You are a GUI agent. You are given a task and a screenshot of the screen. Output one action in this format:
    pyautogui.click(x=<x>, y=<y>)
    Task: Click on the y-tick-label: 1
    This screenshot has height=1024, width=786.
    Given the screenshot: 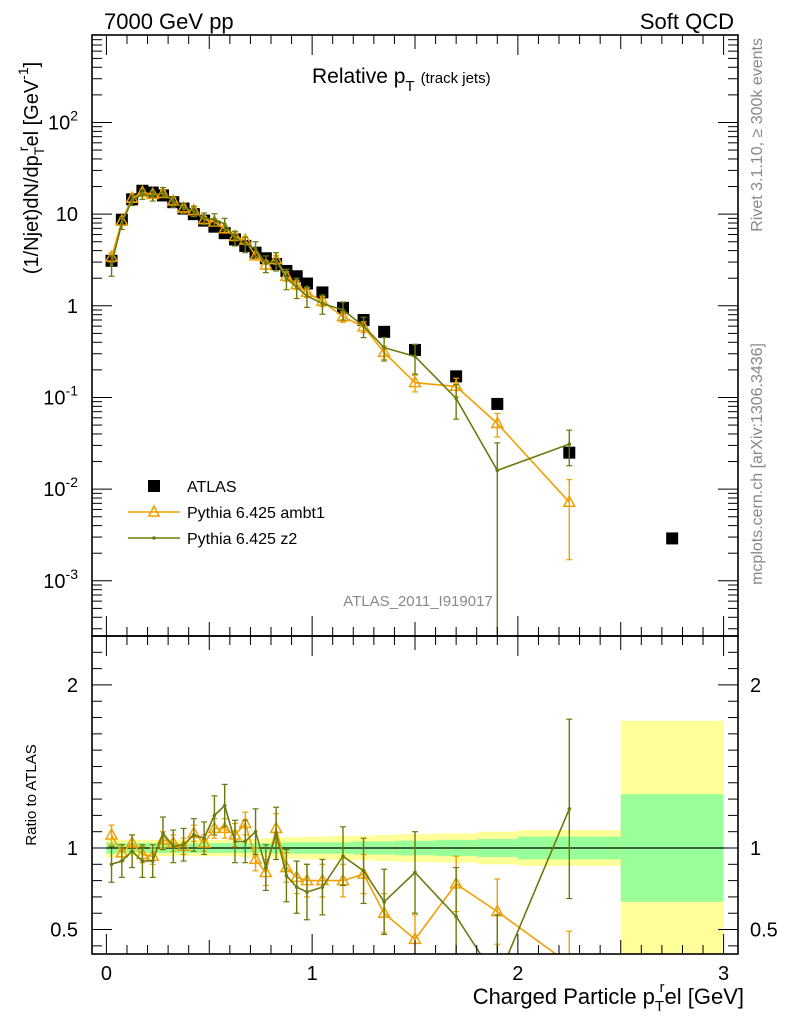 What is the action you would take?
    pyautogui.click(x=72, y=307)
    